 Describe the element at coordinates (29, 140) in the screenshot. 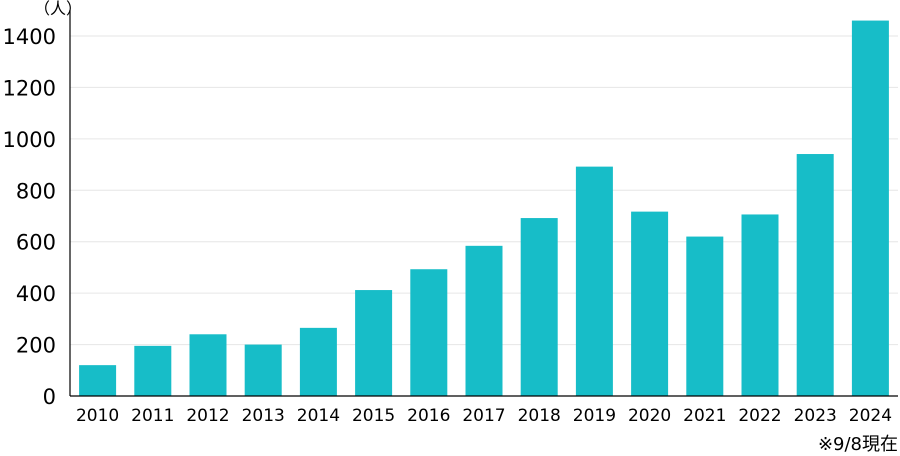

I see `y-tick-label: 1000` at that location.